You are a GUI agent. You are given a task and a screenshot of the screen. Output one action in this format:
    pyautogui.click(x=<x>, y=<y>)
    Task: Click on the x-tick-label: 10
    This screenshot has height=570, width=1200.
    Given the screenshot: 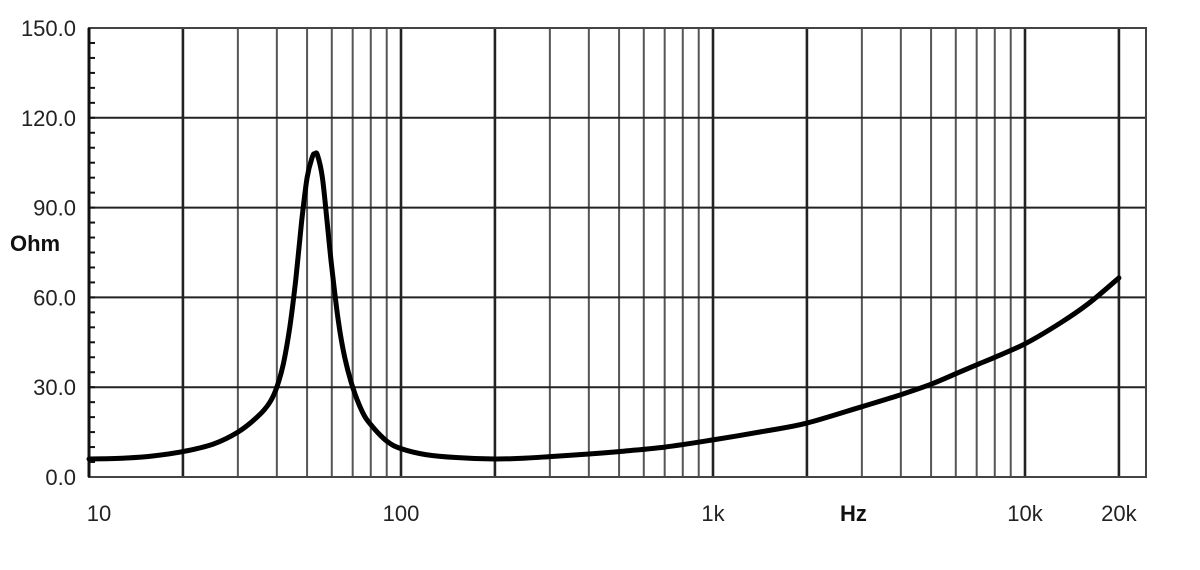 What is the action you would take?
    pyautogui.click(x=99, y=513)
    